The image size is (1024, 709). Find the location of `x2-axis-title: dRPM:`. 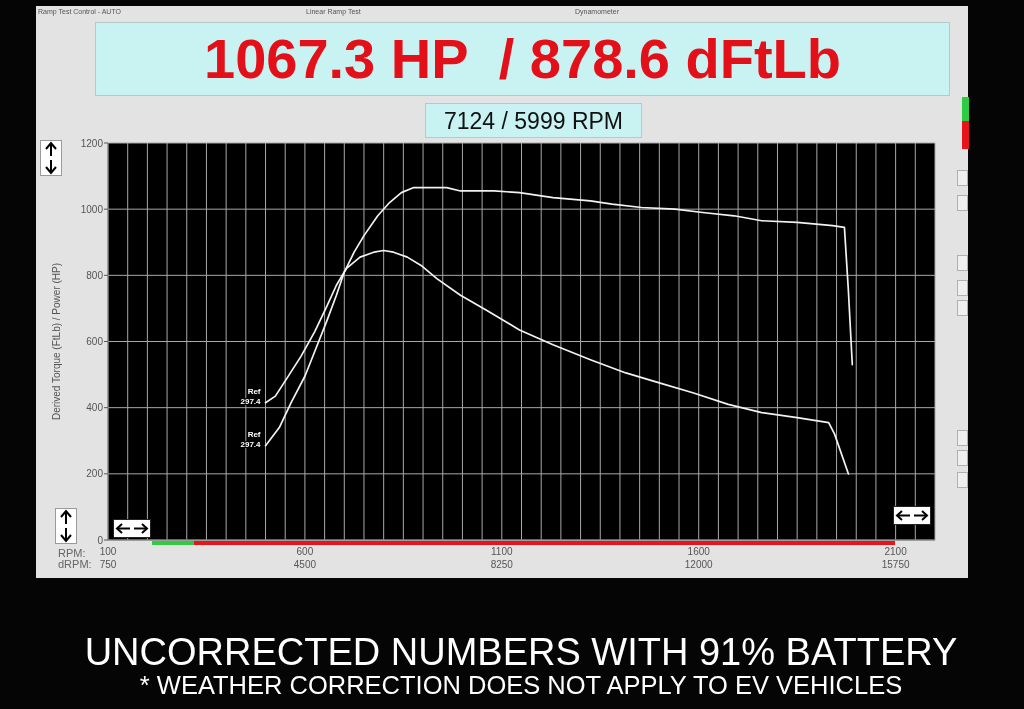

x2-axis-title: dRPM: is located at coordinates (75, 564).